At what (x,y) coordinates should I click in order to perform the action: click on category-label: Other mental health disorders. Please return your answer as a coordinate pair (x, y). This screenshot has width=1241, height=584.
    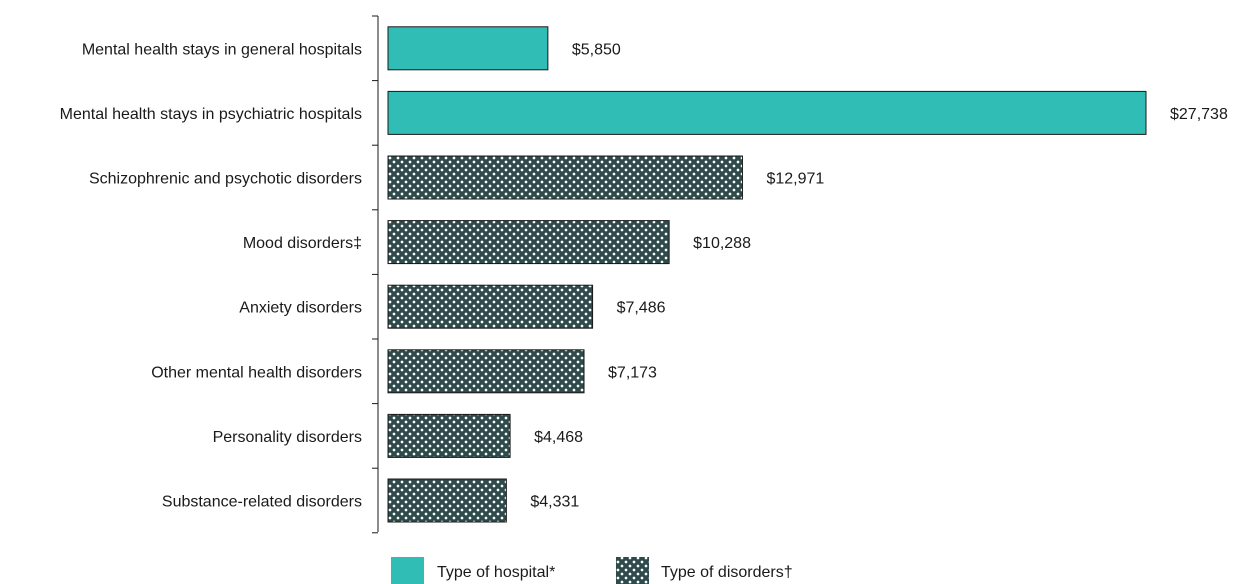
    Looking at the image, I should click on (256, 372).